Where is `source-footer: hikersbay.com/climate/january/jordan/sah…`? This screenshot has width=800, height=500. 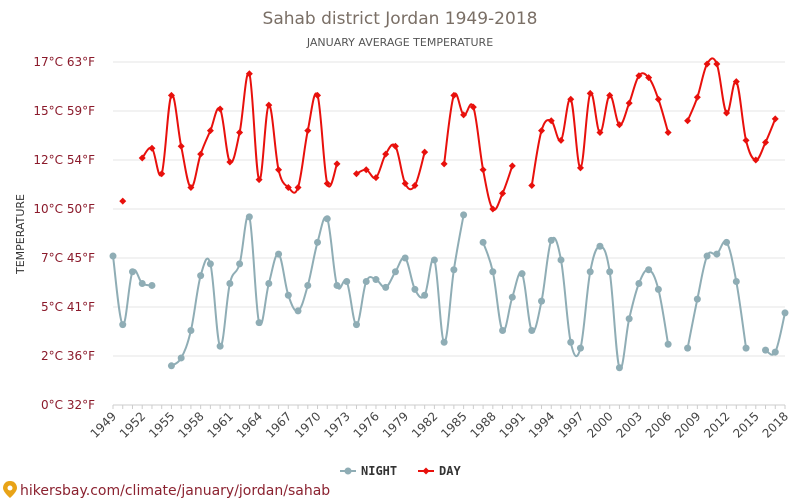
source-footer: hikersbay.com/climate/january/jordan/sah… is located at coordinates (166, 490).